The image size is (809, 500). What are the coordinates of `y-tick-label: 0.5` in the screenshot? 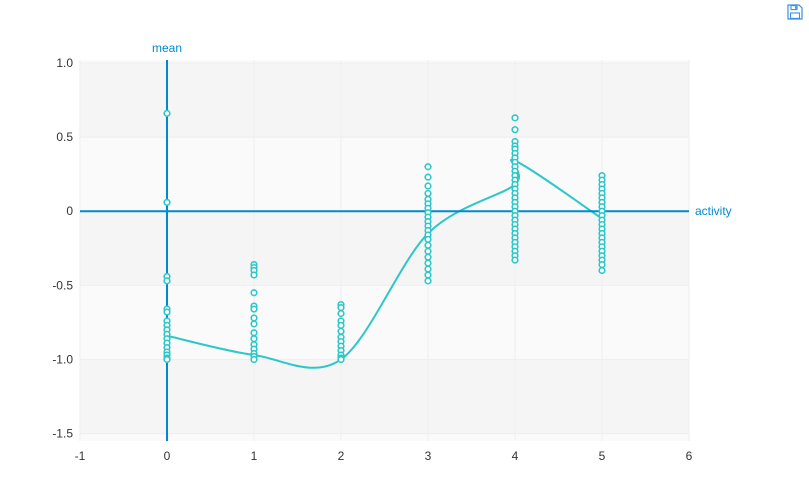 It's located at (64, 137).